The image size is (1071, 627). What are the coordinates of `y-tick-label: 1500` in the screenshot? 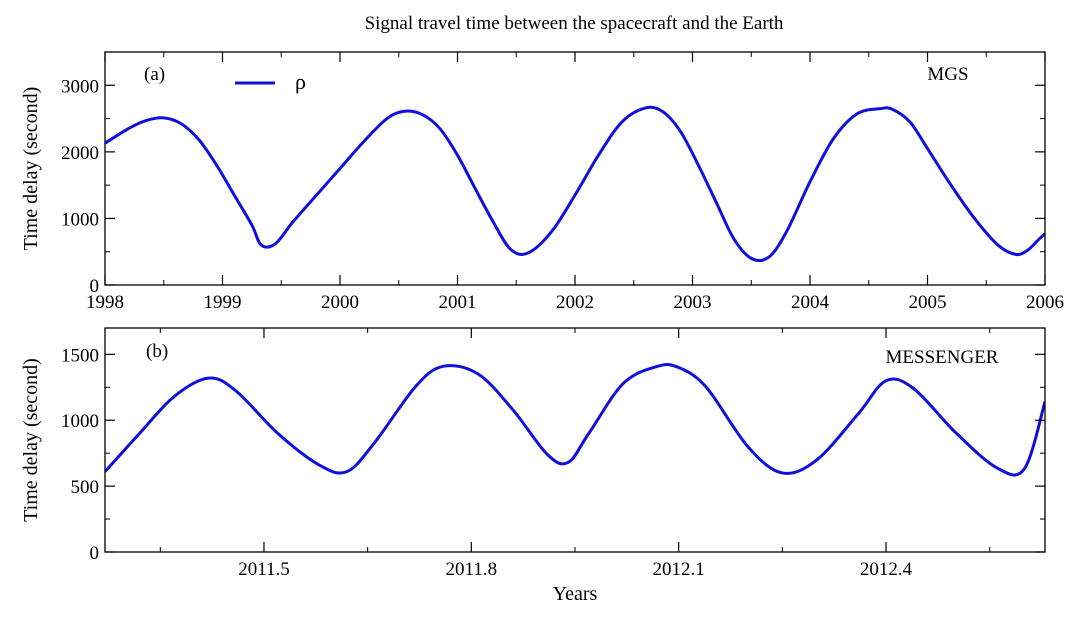 It's located at (80, 355).